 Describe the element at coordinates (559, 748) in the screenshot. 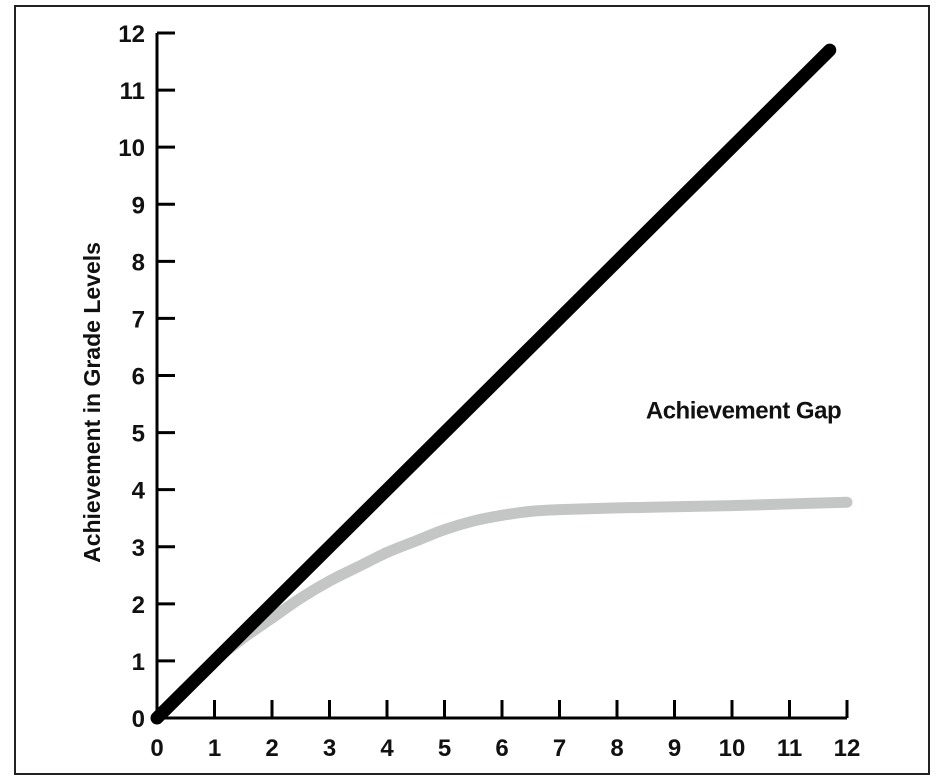

I see `x-tick-label: 7` at that location.